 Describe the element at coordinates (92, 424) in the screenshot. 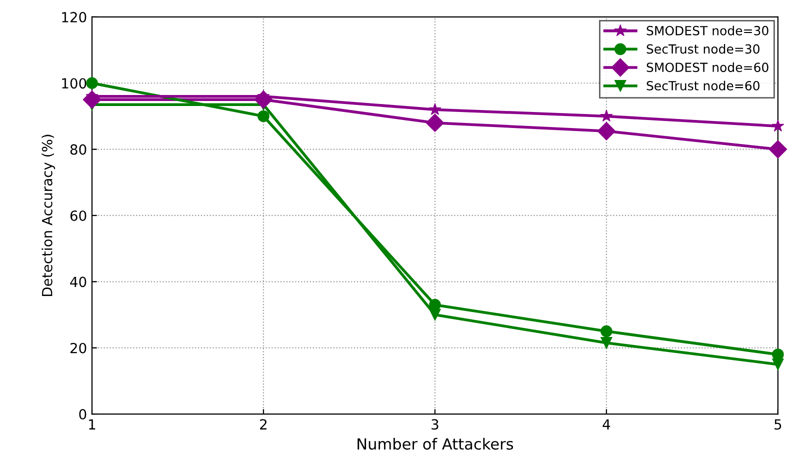

I see `x-tick-label: 1` at that location.